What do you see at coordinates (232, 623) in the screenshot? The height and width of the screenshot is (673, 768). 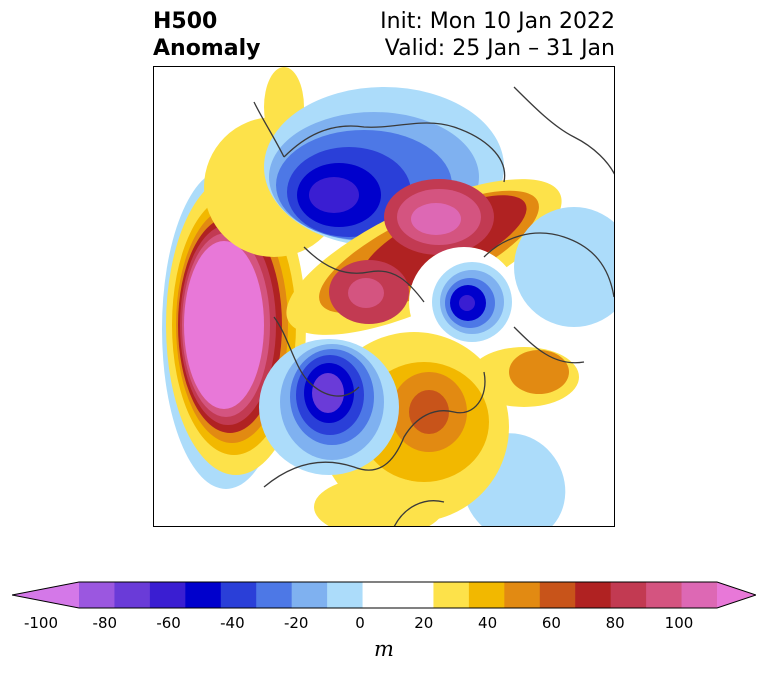 I see `colorbar-tick-label: -40` at bounding box center [232, 623].